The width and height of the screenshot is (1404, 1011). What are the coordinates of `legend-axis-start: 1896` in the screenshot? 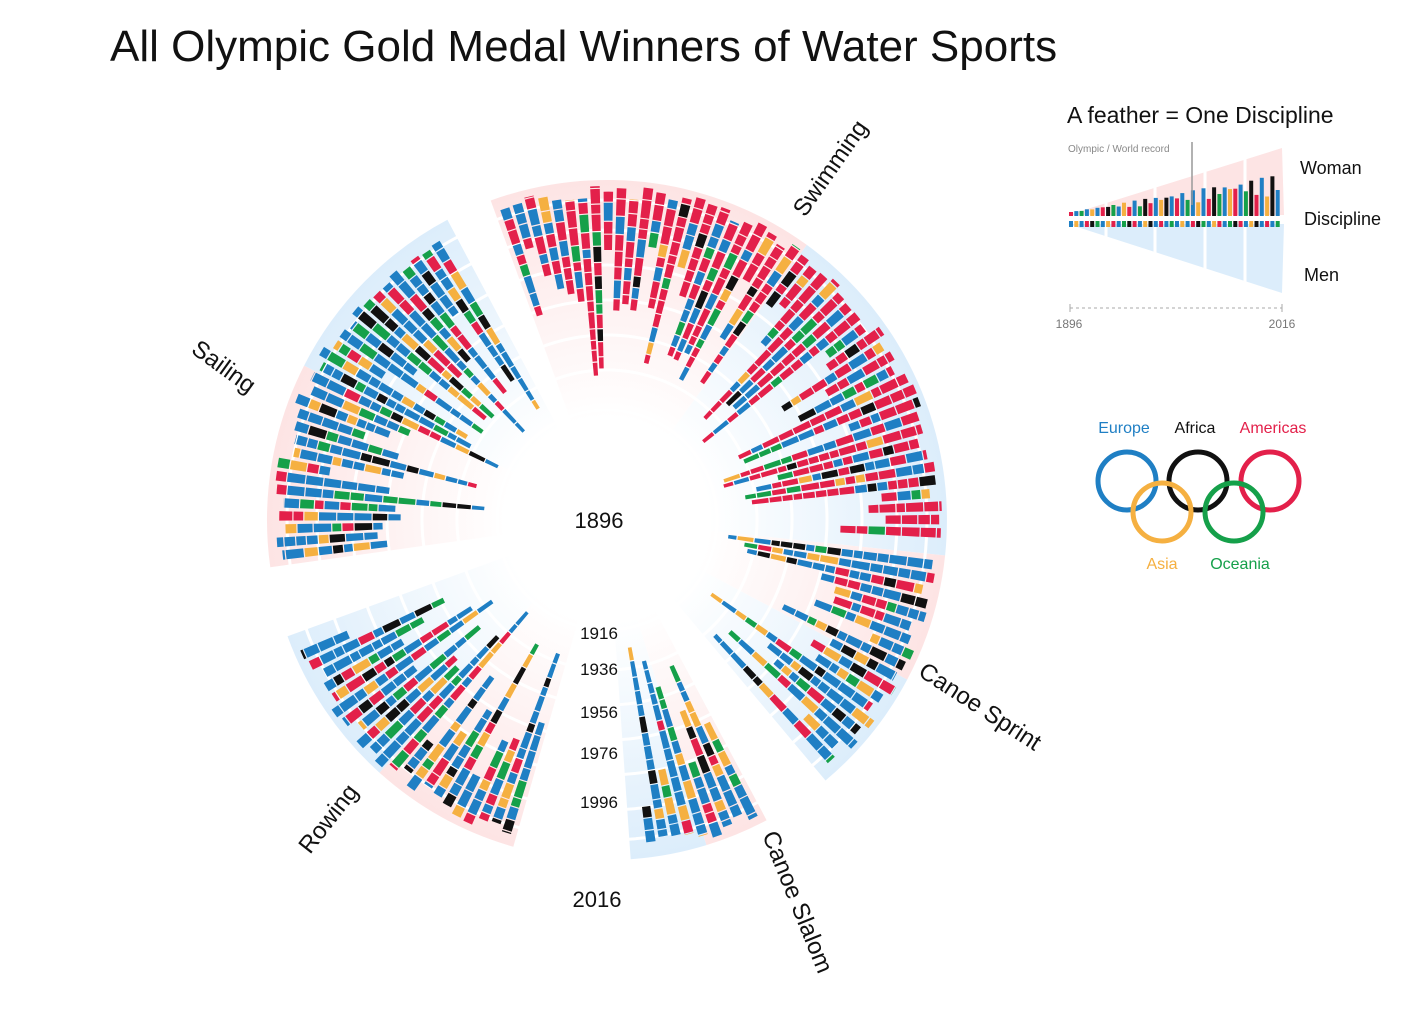 It's located at (1069, 324).